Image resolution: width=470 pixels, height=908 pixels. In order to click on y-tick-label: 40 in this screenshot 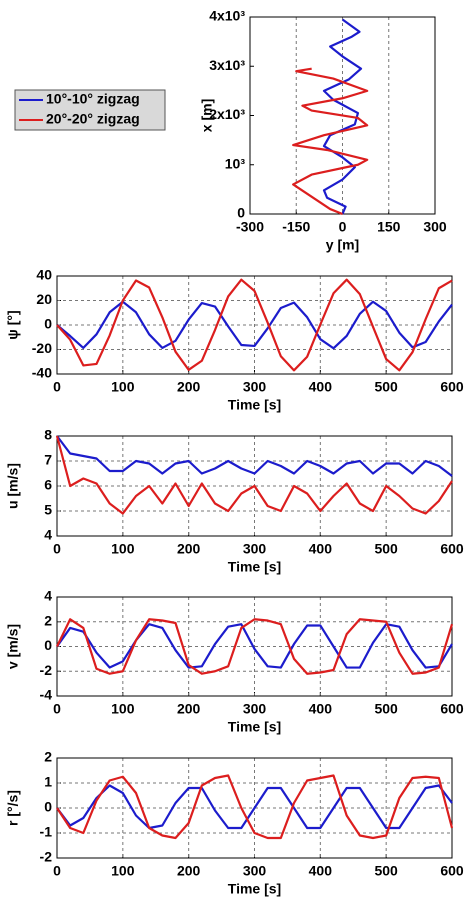, I will do `click(44, 275)`.